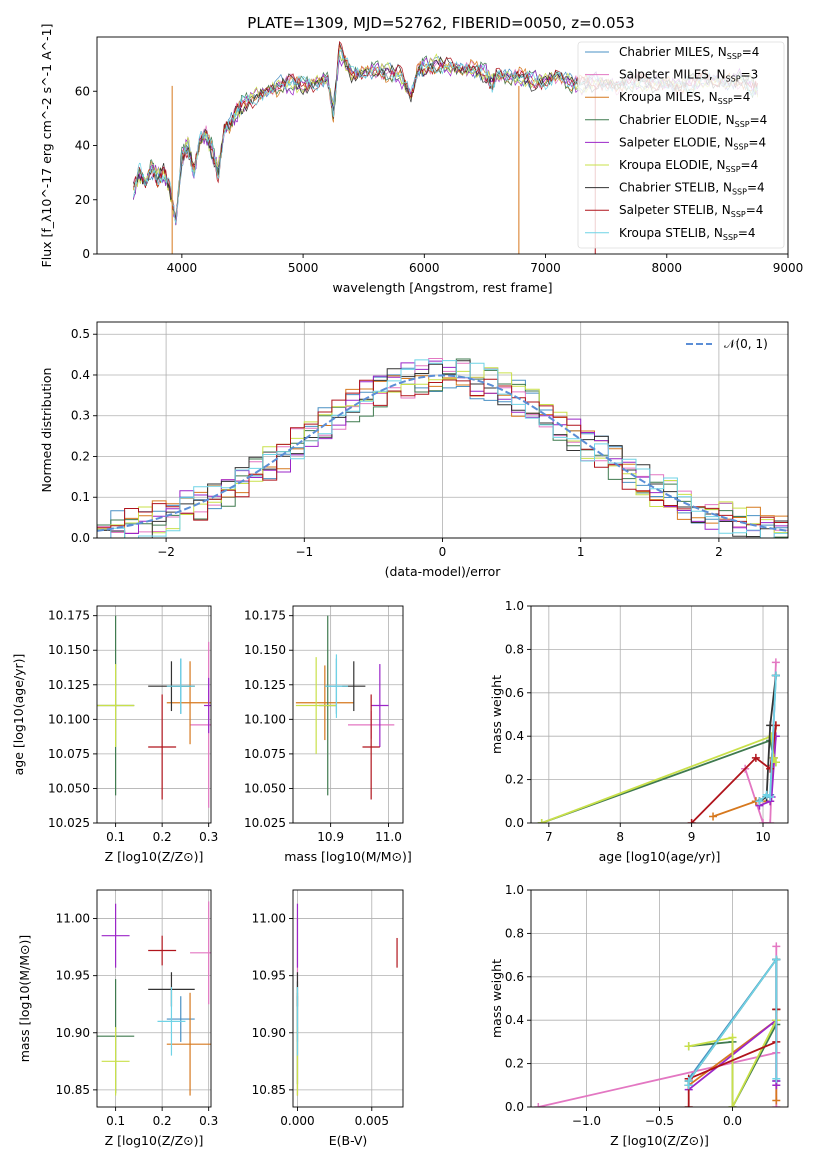 The image size is (819, 1170). I want to click on y-tick-label: 10.150, so click(265, 650).